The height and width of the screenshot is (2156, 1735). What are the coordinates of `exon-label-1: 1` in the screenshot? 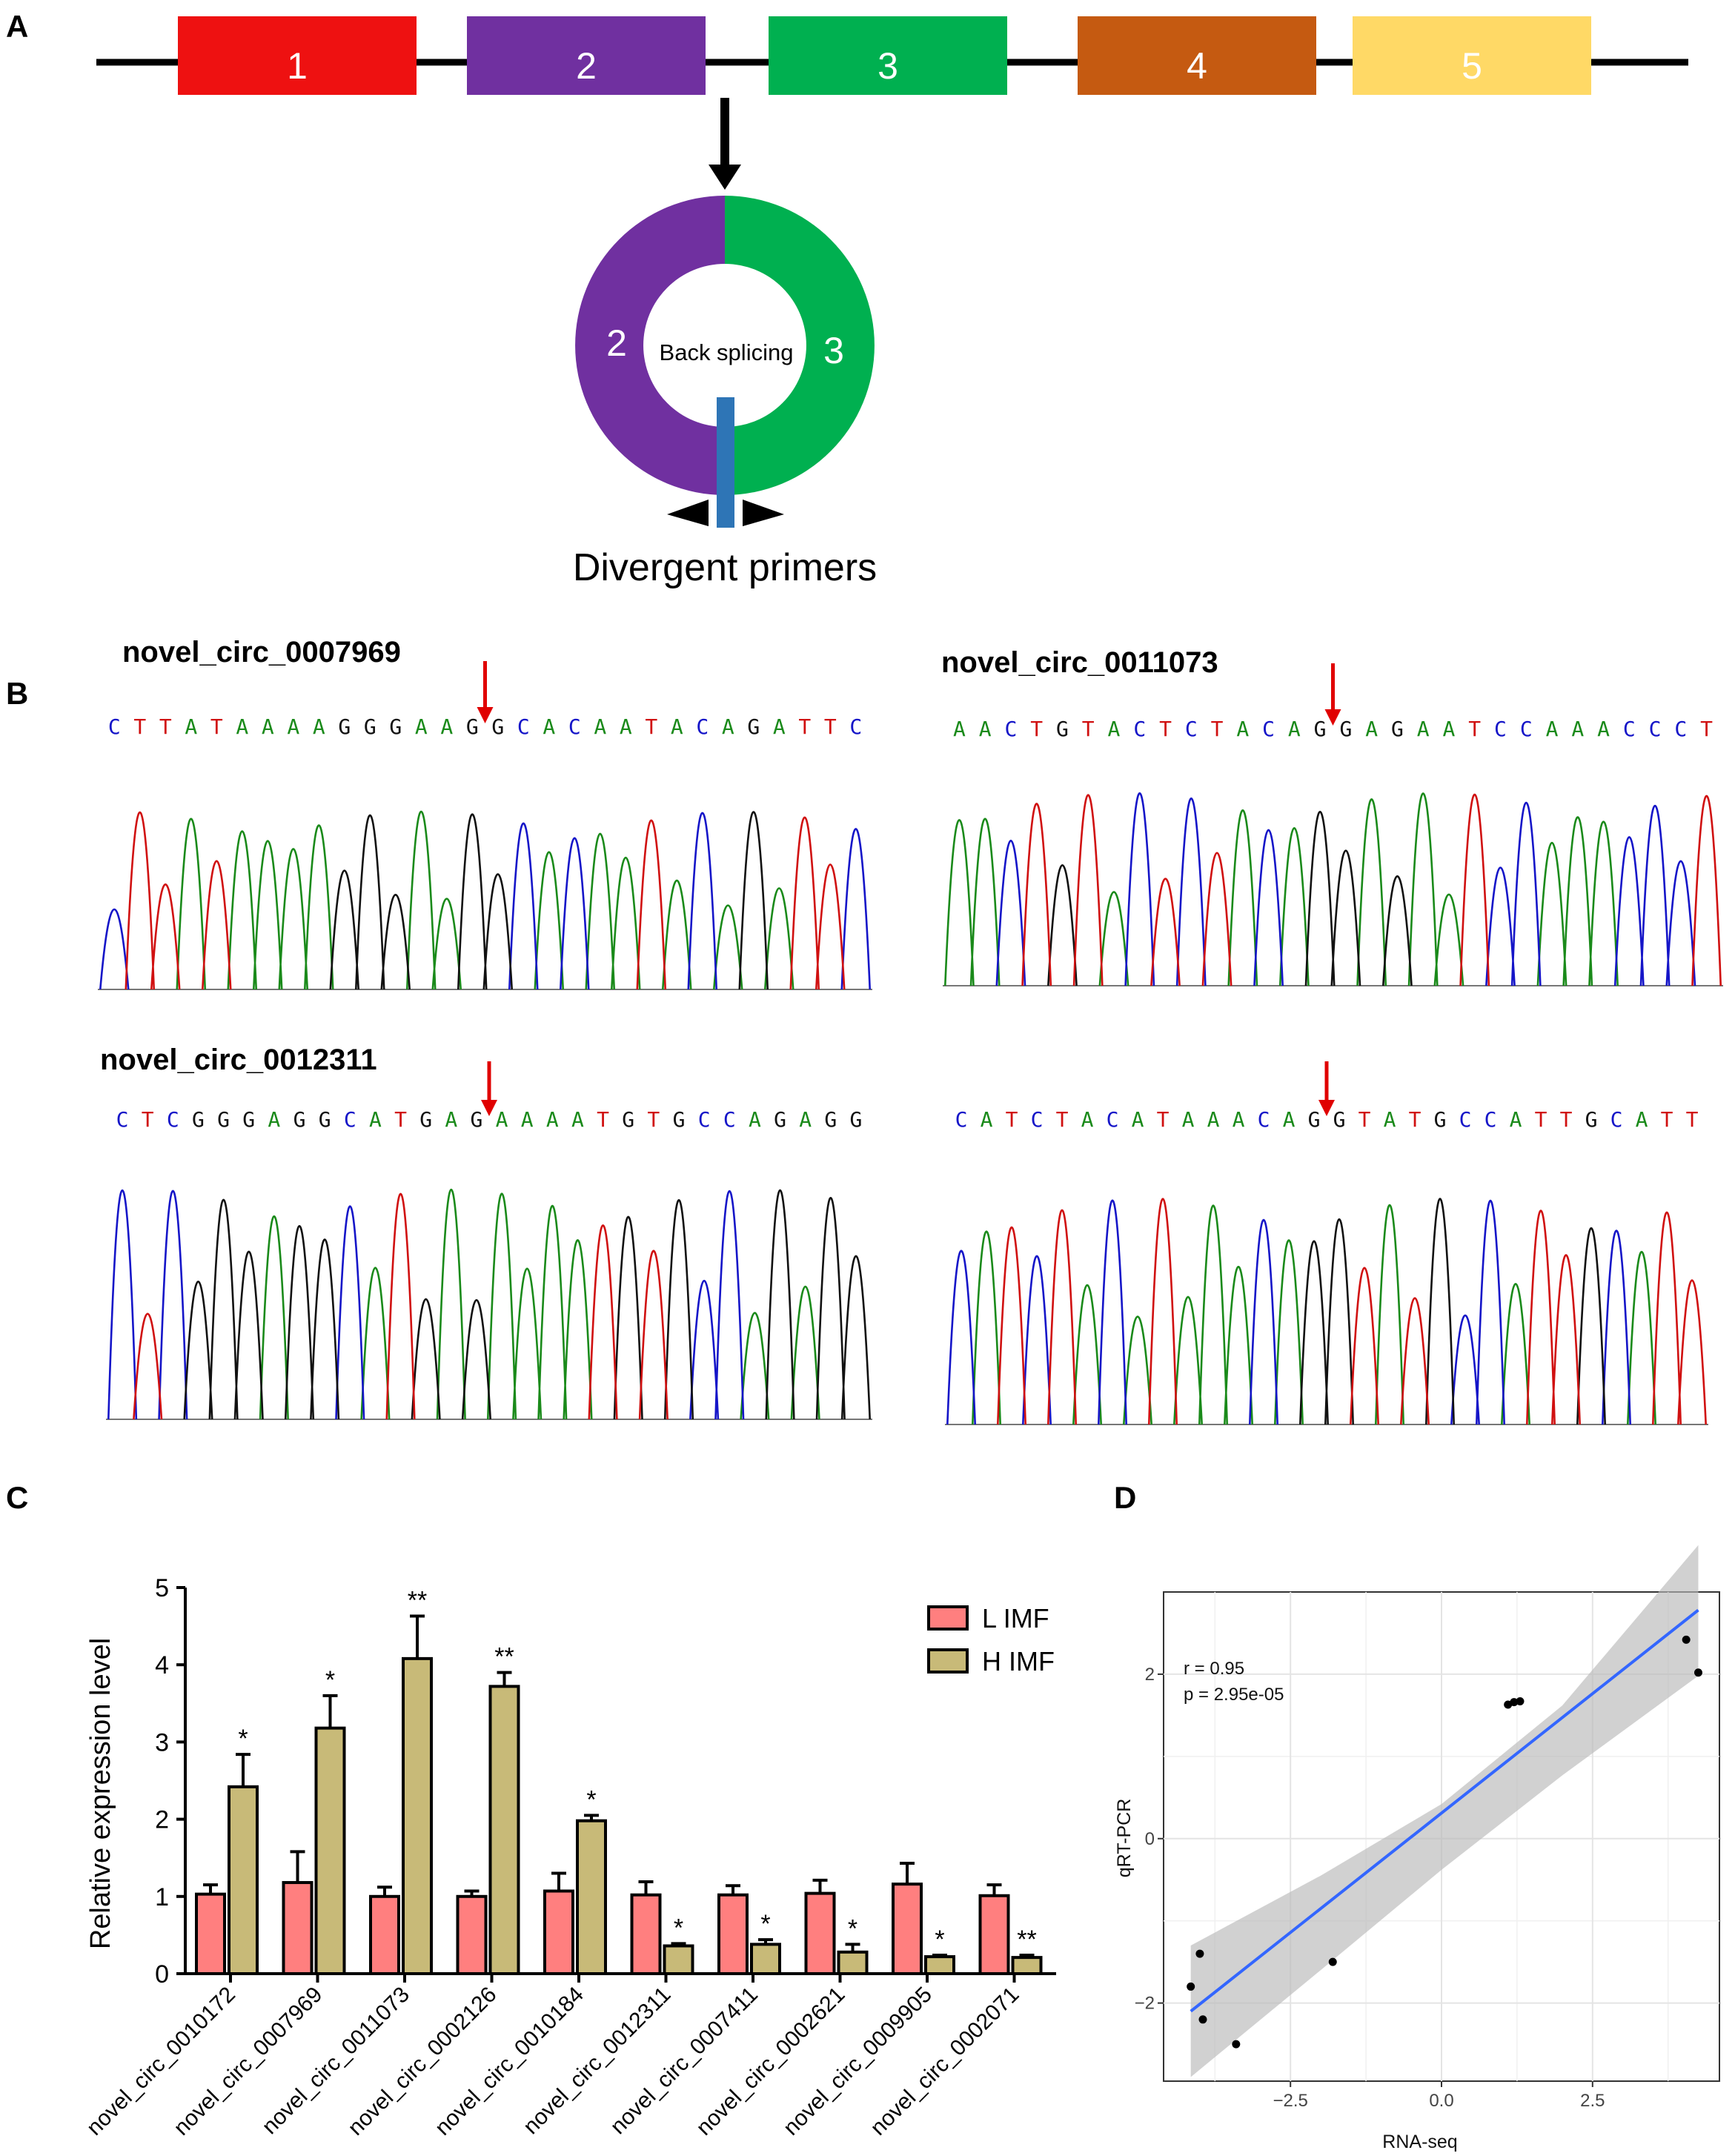 It's located at (297, 66).